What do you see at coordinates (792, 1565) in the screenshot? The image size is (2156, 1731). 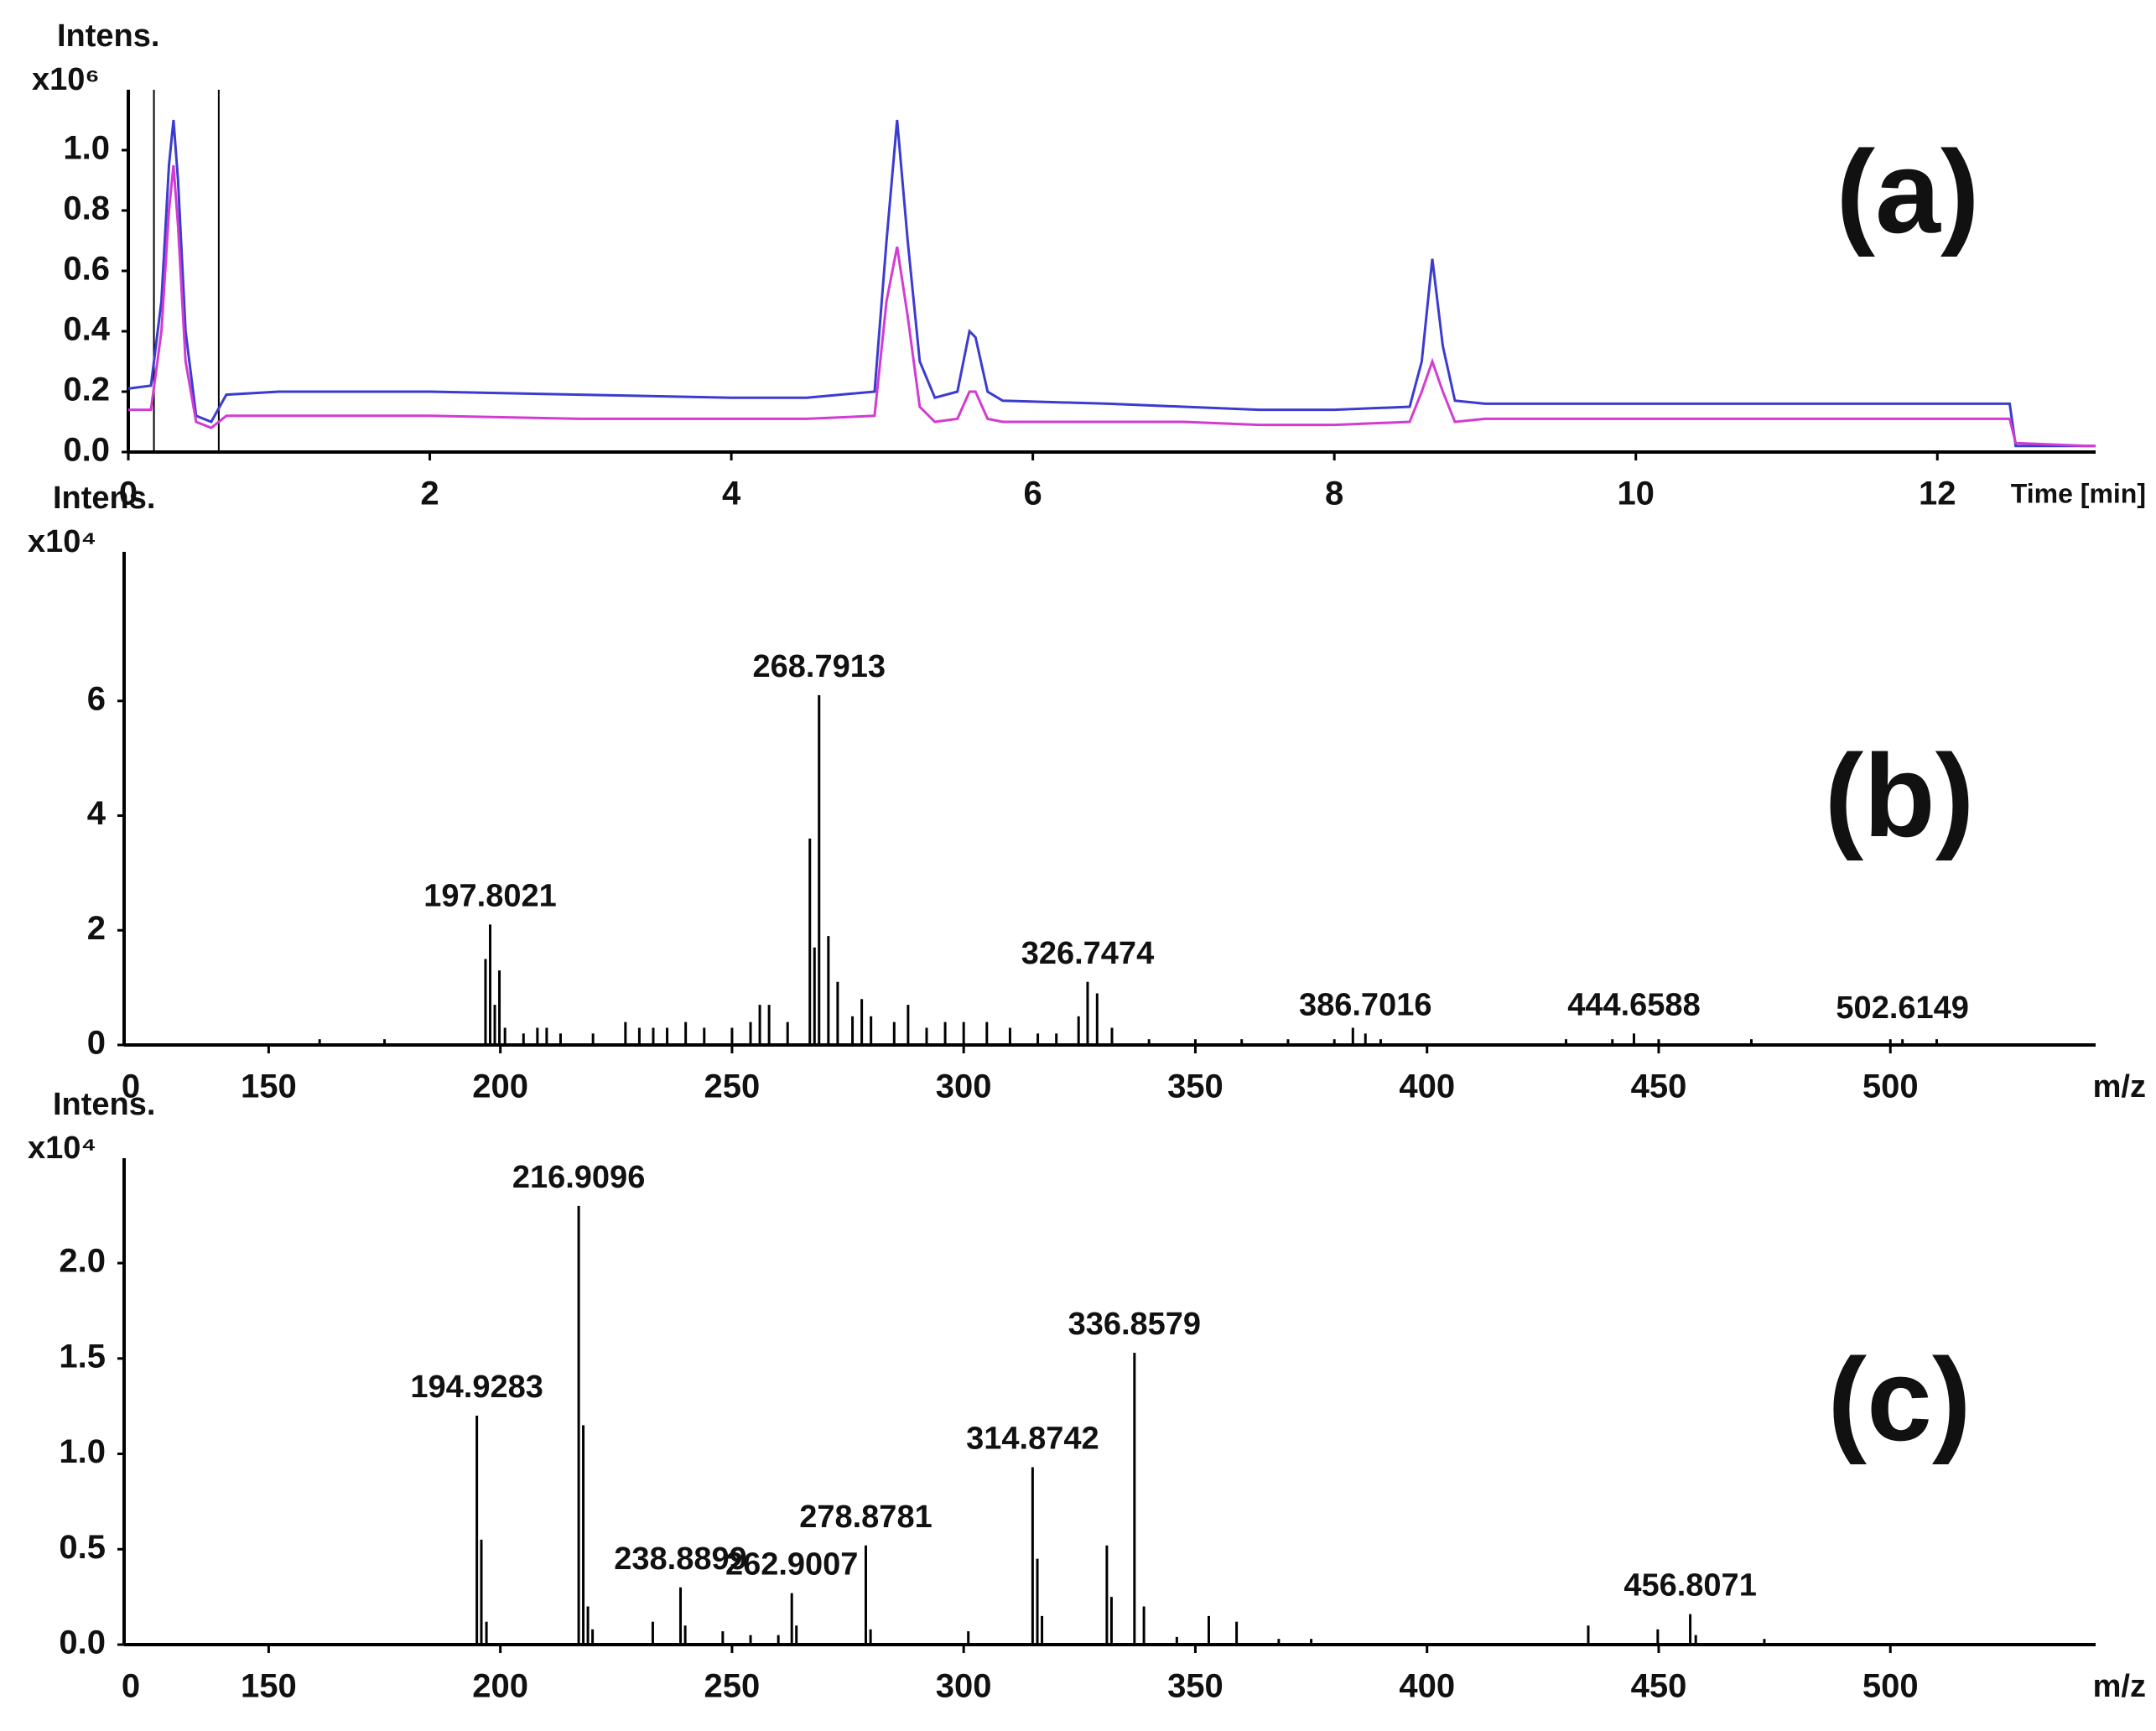 I see `peak-label: 262.9007` at bounding box center [792, 1565].